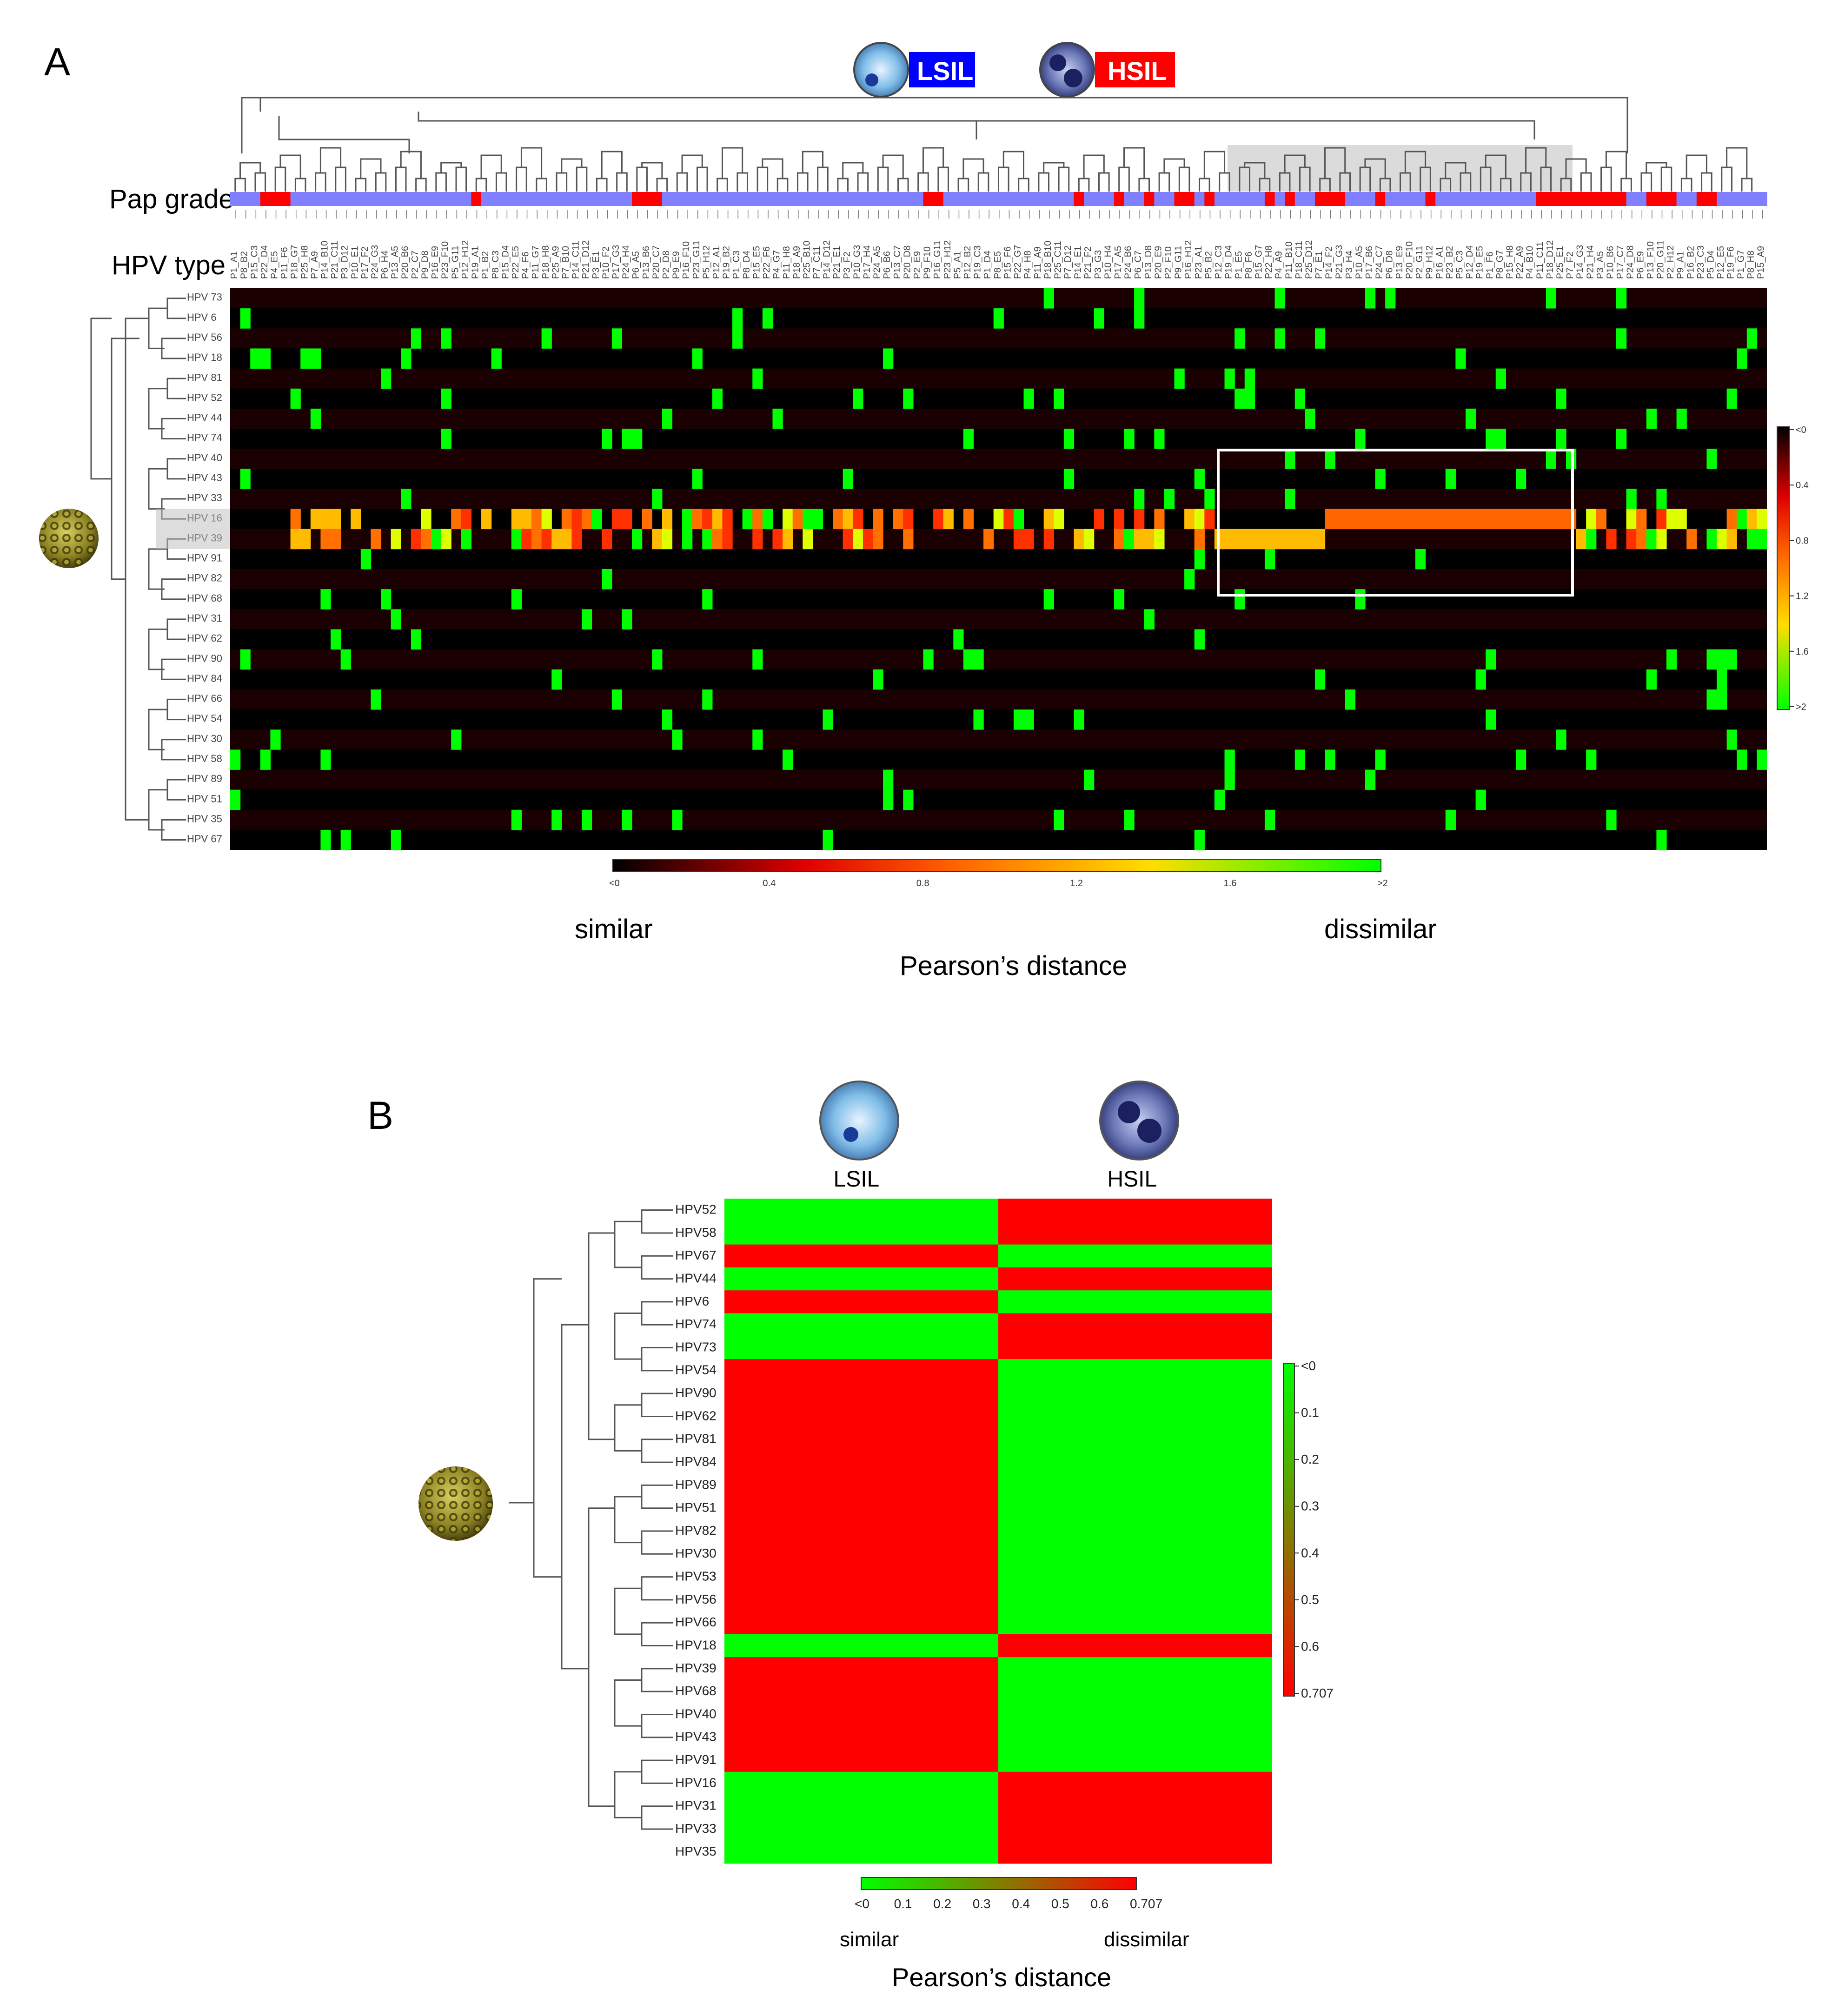 The width and height of the screenshot is (1845, 2016). I want to click on colorbar-b-htick: 0.2, so click(942, 1904).